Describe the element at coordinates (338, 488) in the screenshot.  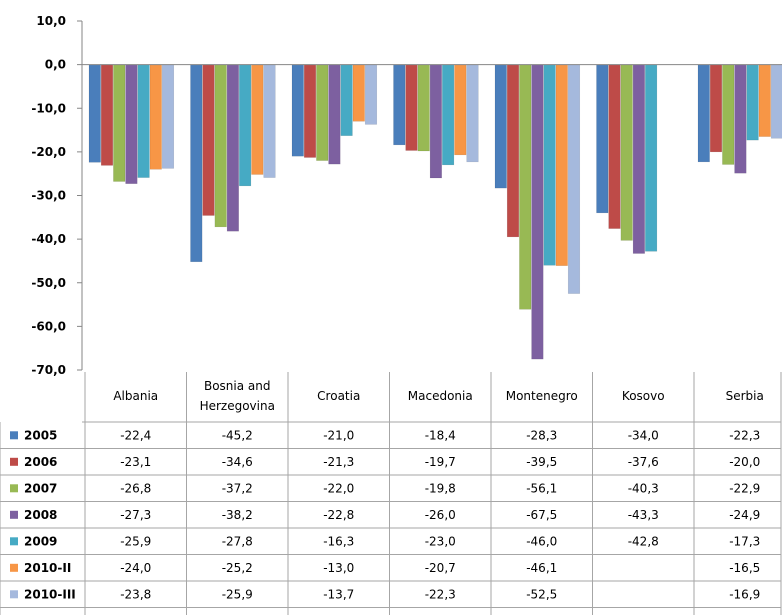
I see `data-table-value: -22,0` at that location.